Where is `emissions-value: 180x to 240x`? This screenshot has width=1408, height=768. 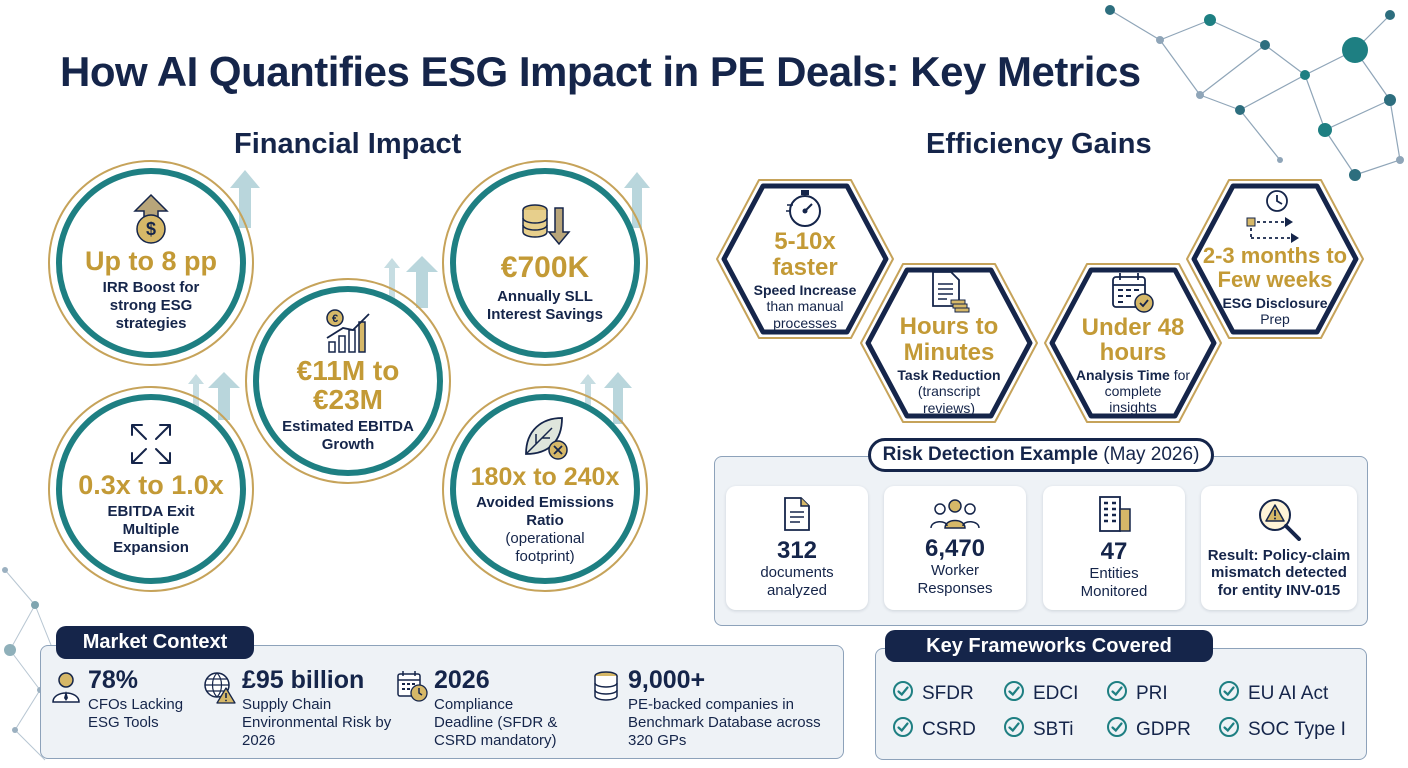 emissions-value: 180x to 240x is located at coordinates (545, 476).